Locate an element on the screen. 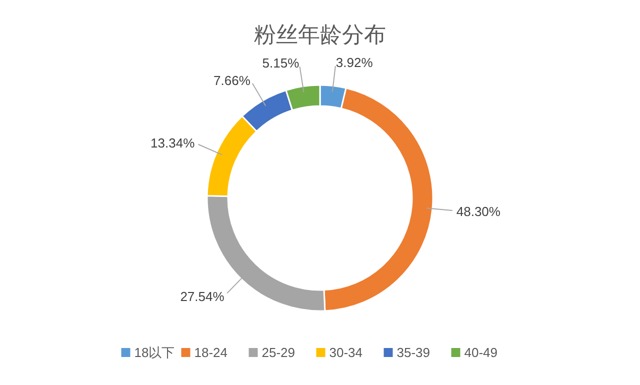  legend-label: 35-39 is located at coordinates (413, 352).